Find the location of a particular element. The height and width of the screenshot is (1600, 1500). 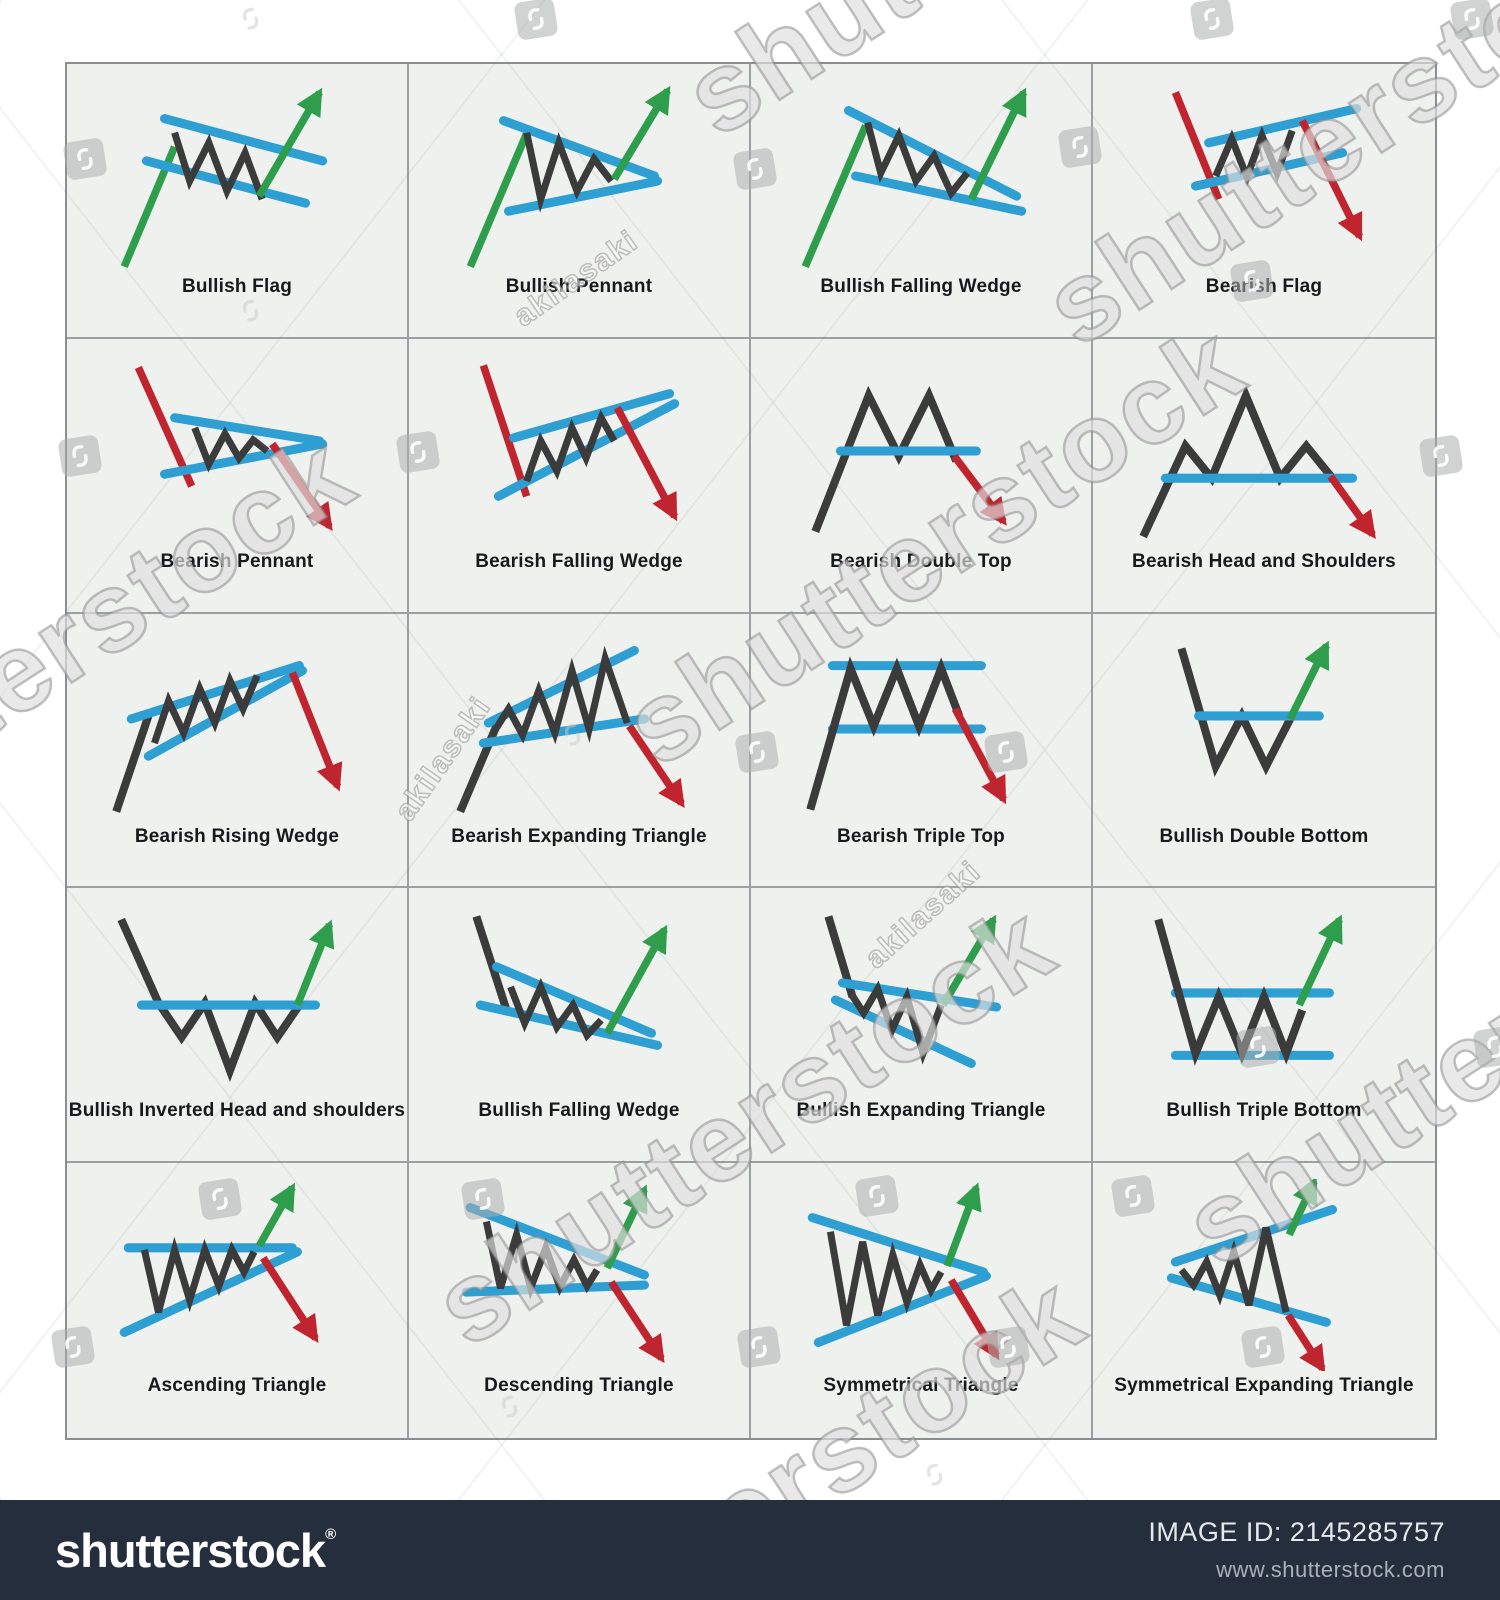

pattern-label: Symmetrical Triangle is located at coordinates (921, 1386).